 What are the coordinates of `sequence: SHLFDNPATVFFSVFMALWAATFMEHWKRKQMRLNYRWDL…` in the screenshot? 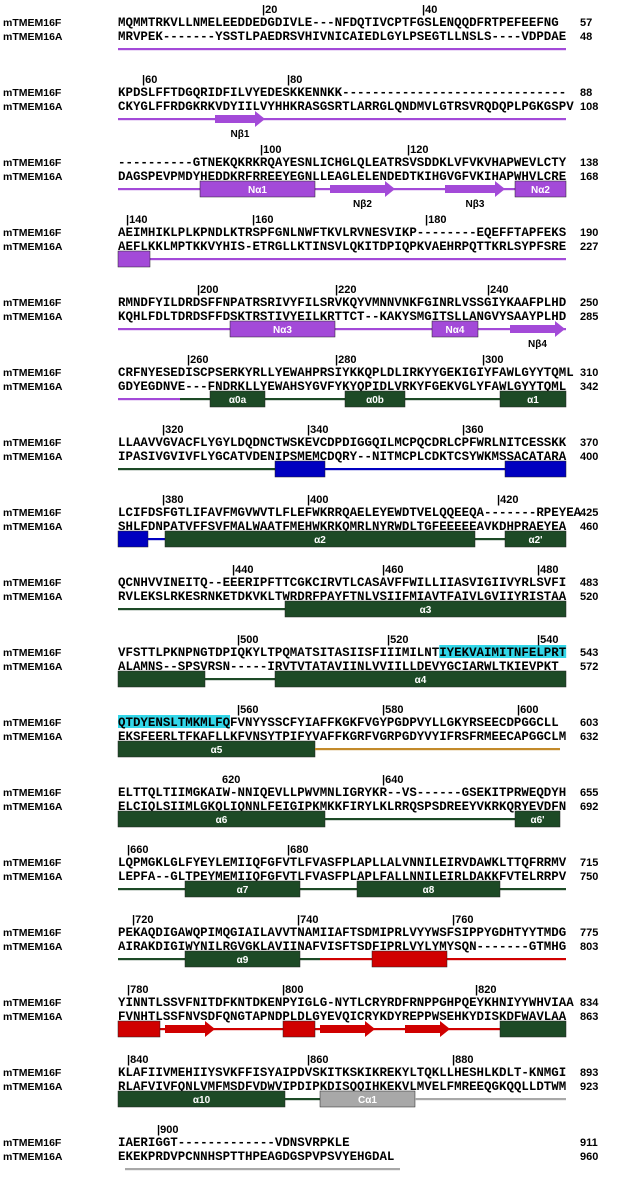 It's located at (342, 527).